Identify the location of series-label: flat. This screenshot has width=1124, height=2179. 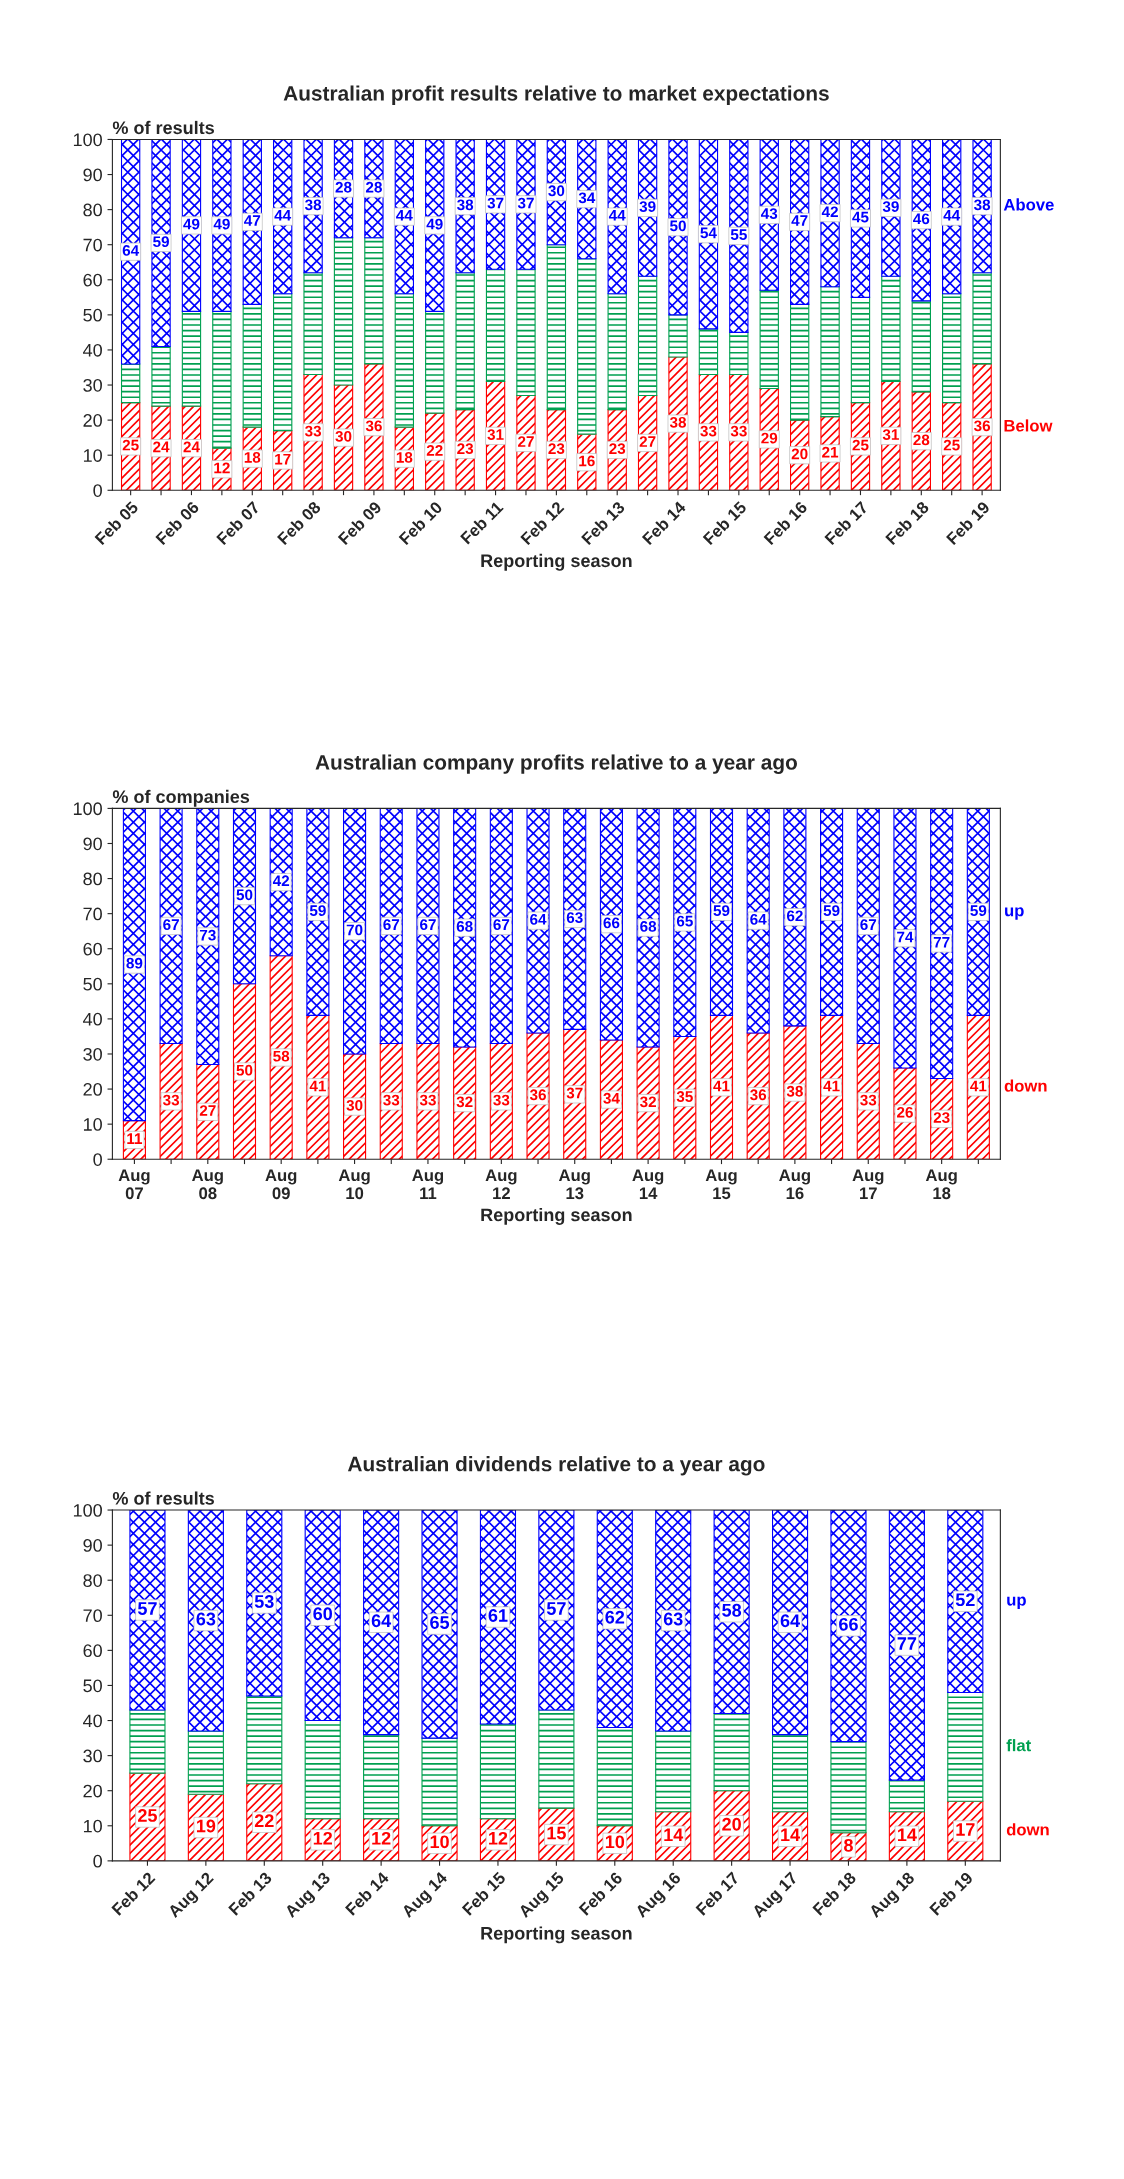
(1018, 1745).